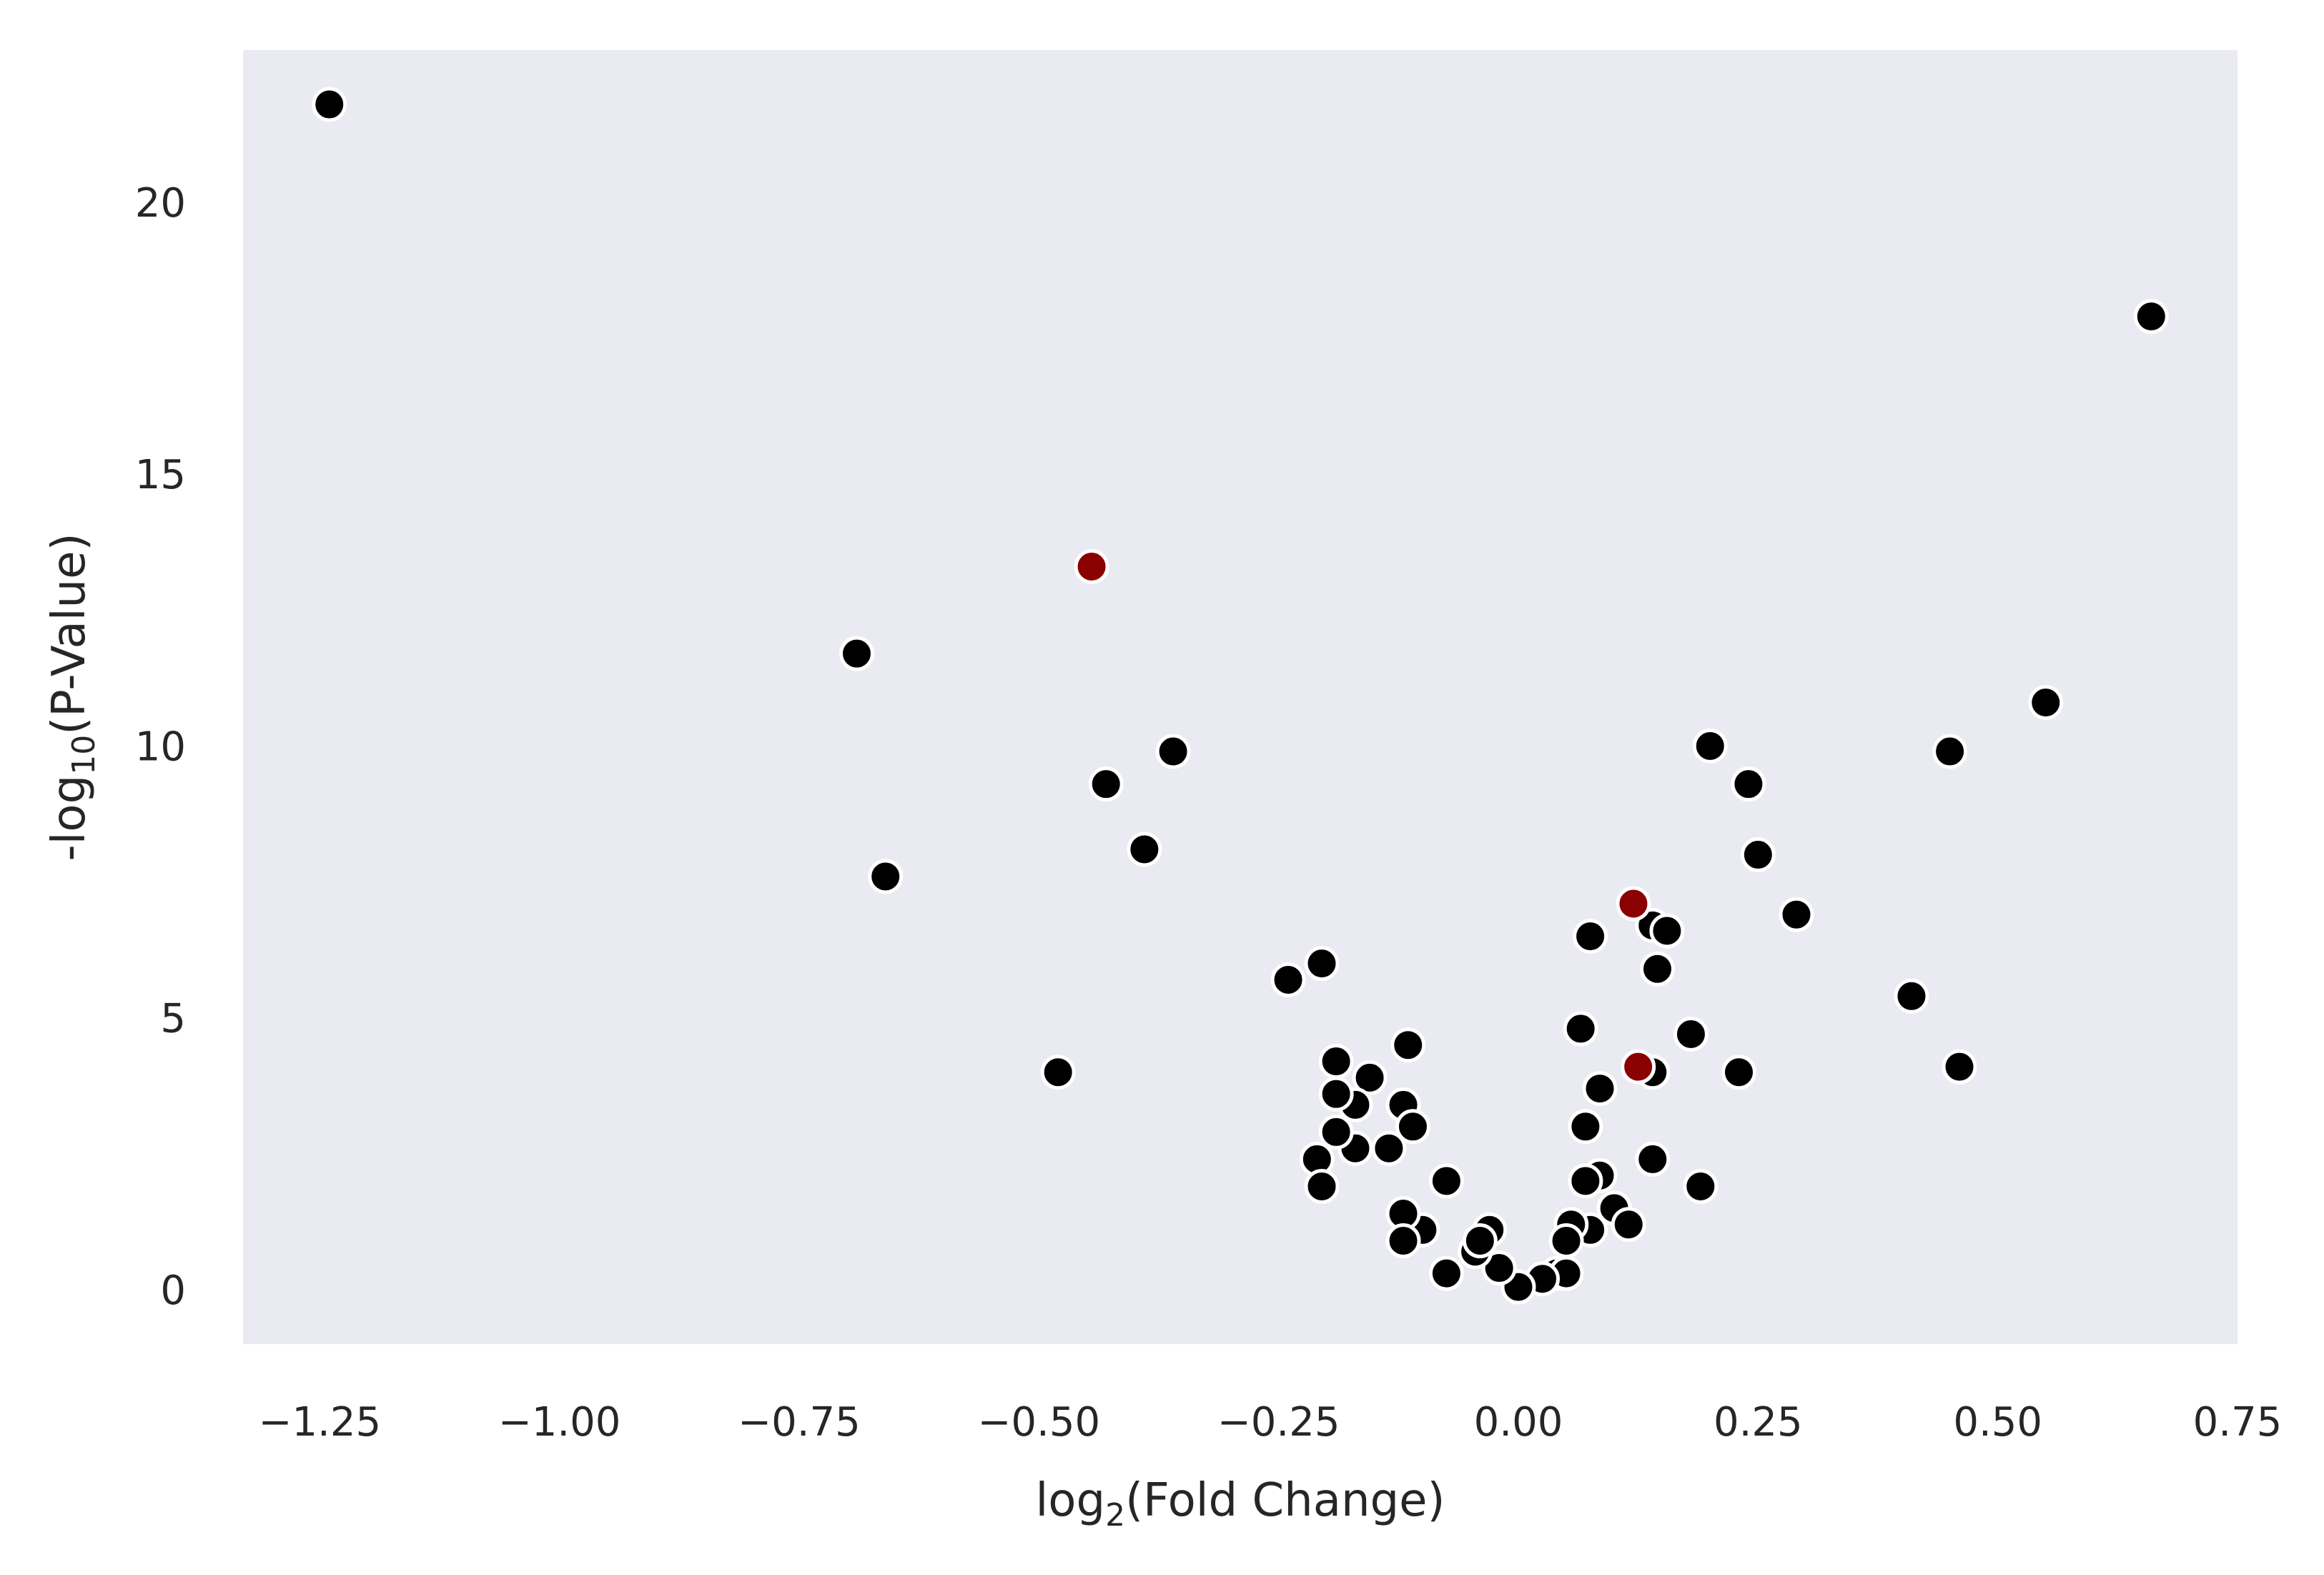 The width and height of the screenshot is (2324, 1575). What do you see at coordinates (1278, 1422) in the screenshot?
I see `x-tick-label: −0.25` at bounding box center [1278, 1422].